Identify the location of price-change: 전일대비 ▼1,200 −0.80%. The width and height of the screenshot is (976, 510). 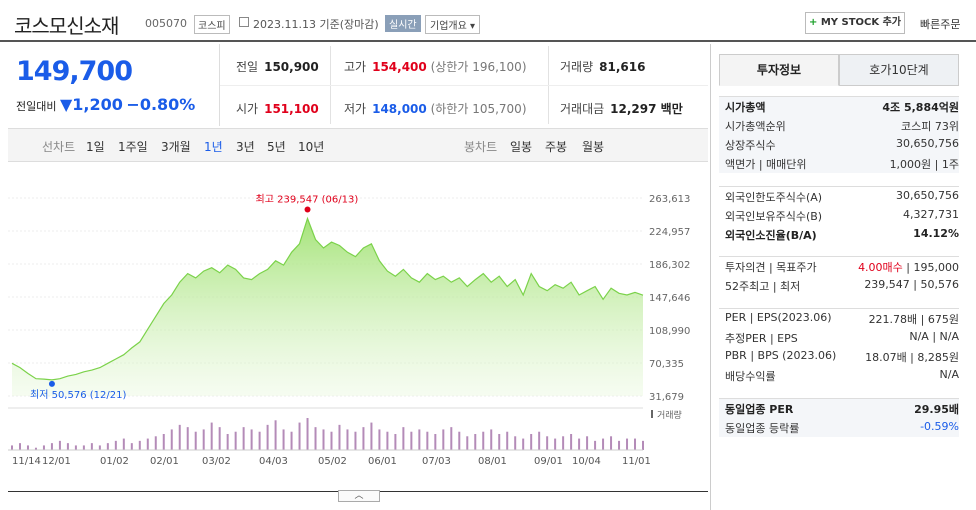
(105, 104).